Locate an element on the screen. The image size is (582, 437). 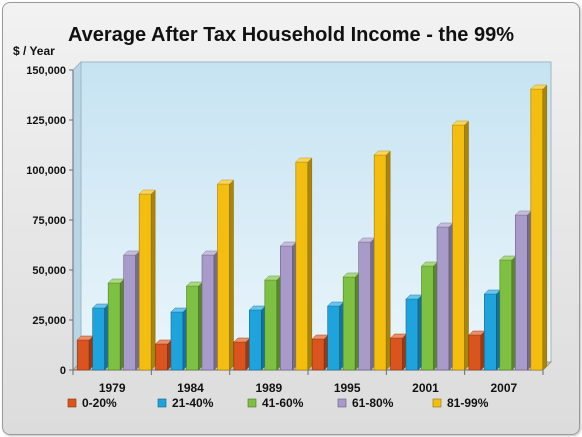
bar-21-40%-1979 is located at coordinates (101, 337).